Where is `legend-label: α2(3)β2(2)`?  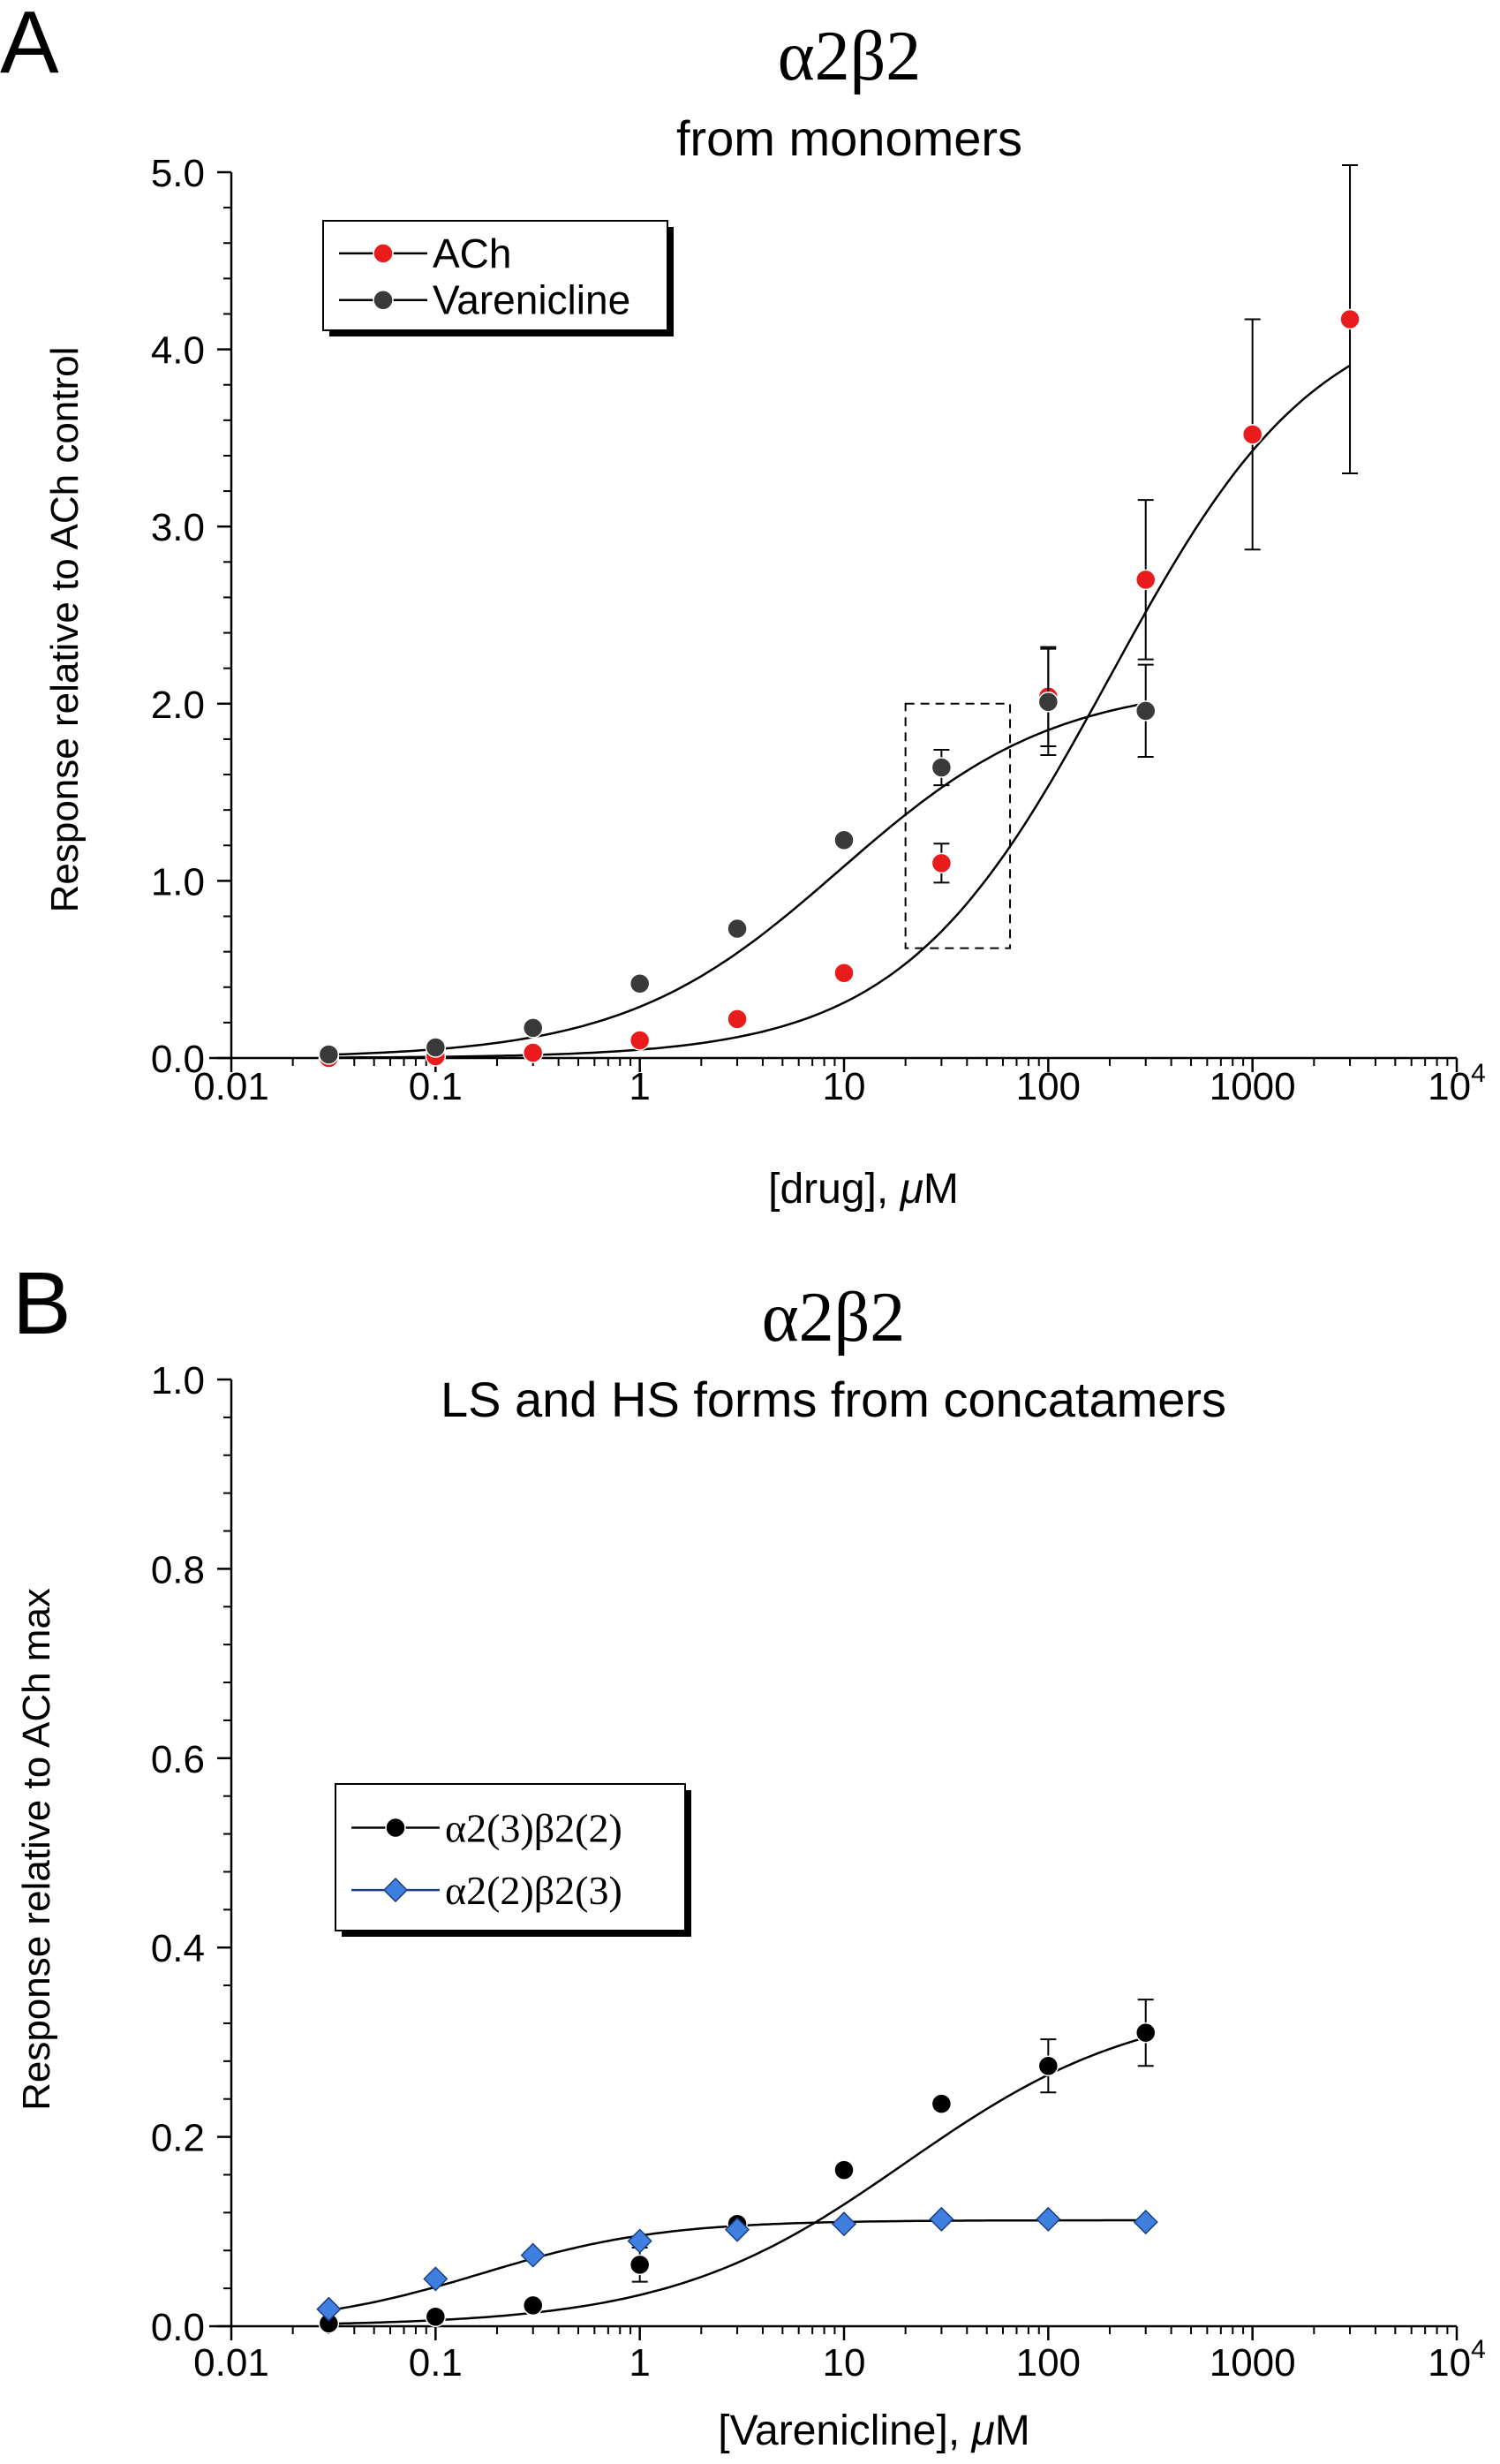
legend-label: α2(3)β2(2) is located at coordinates (533, 1827).